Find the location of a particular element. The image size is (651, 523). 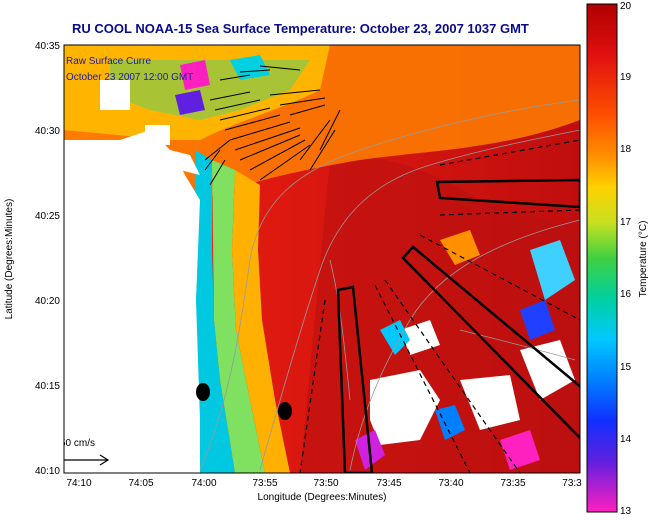

xtick-label: 74:05 is located at coordinates (140, 483).